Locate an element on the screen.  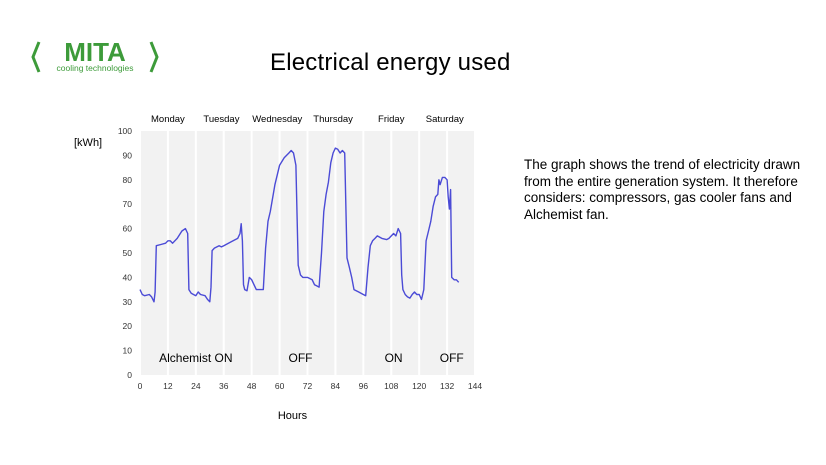
y-tick-label: 70 is located at coordinates (128, 204).